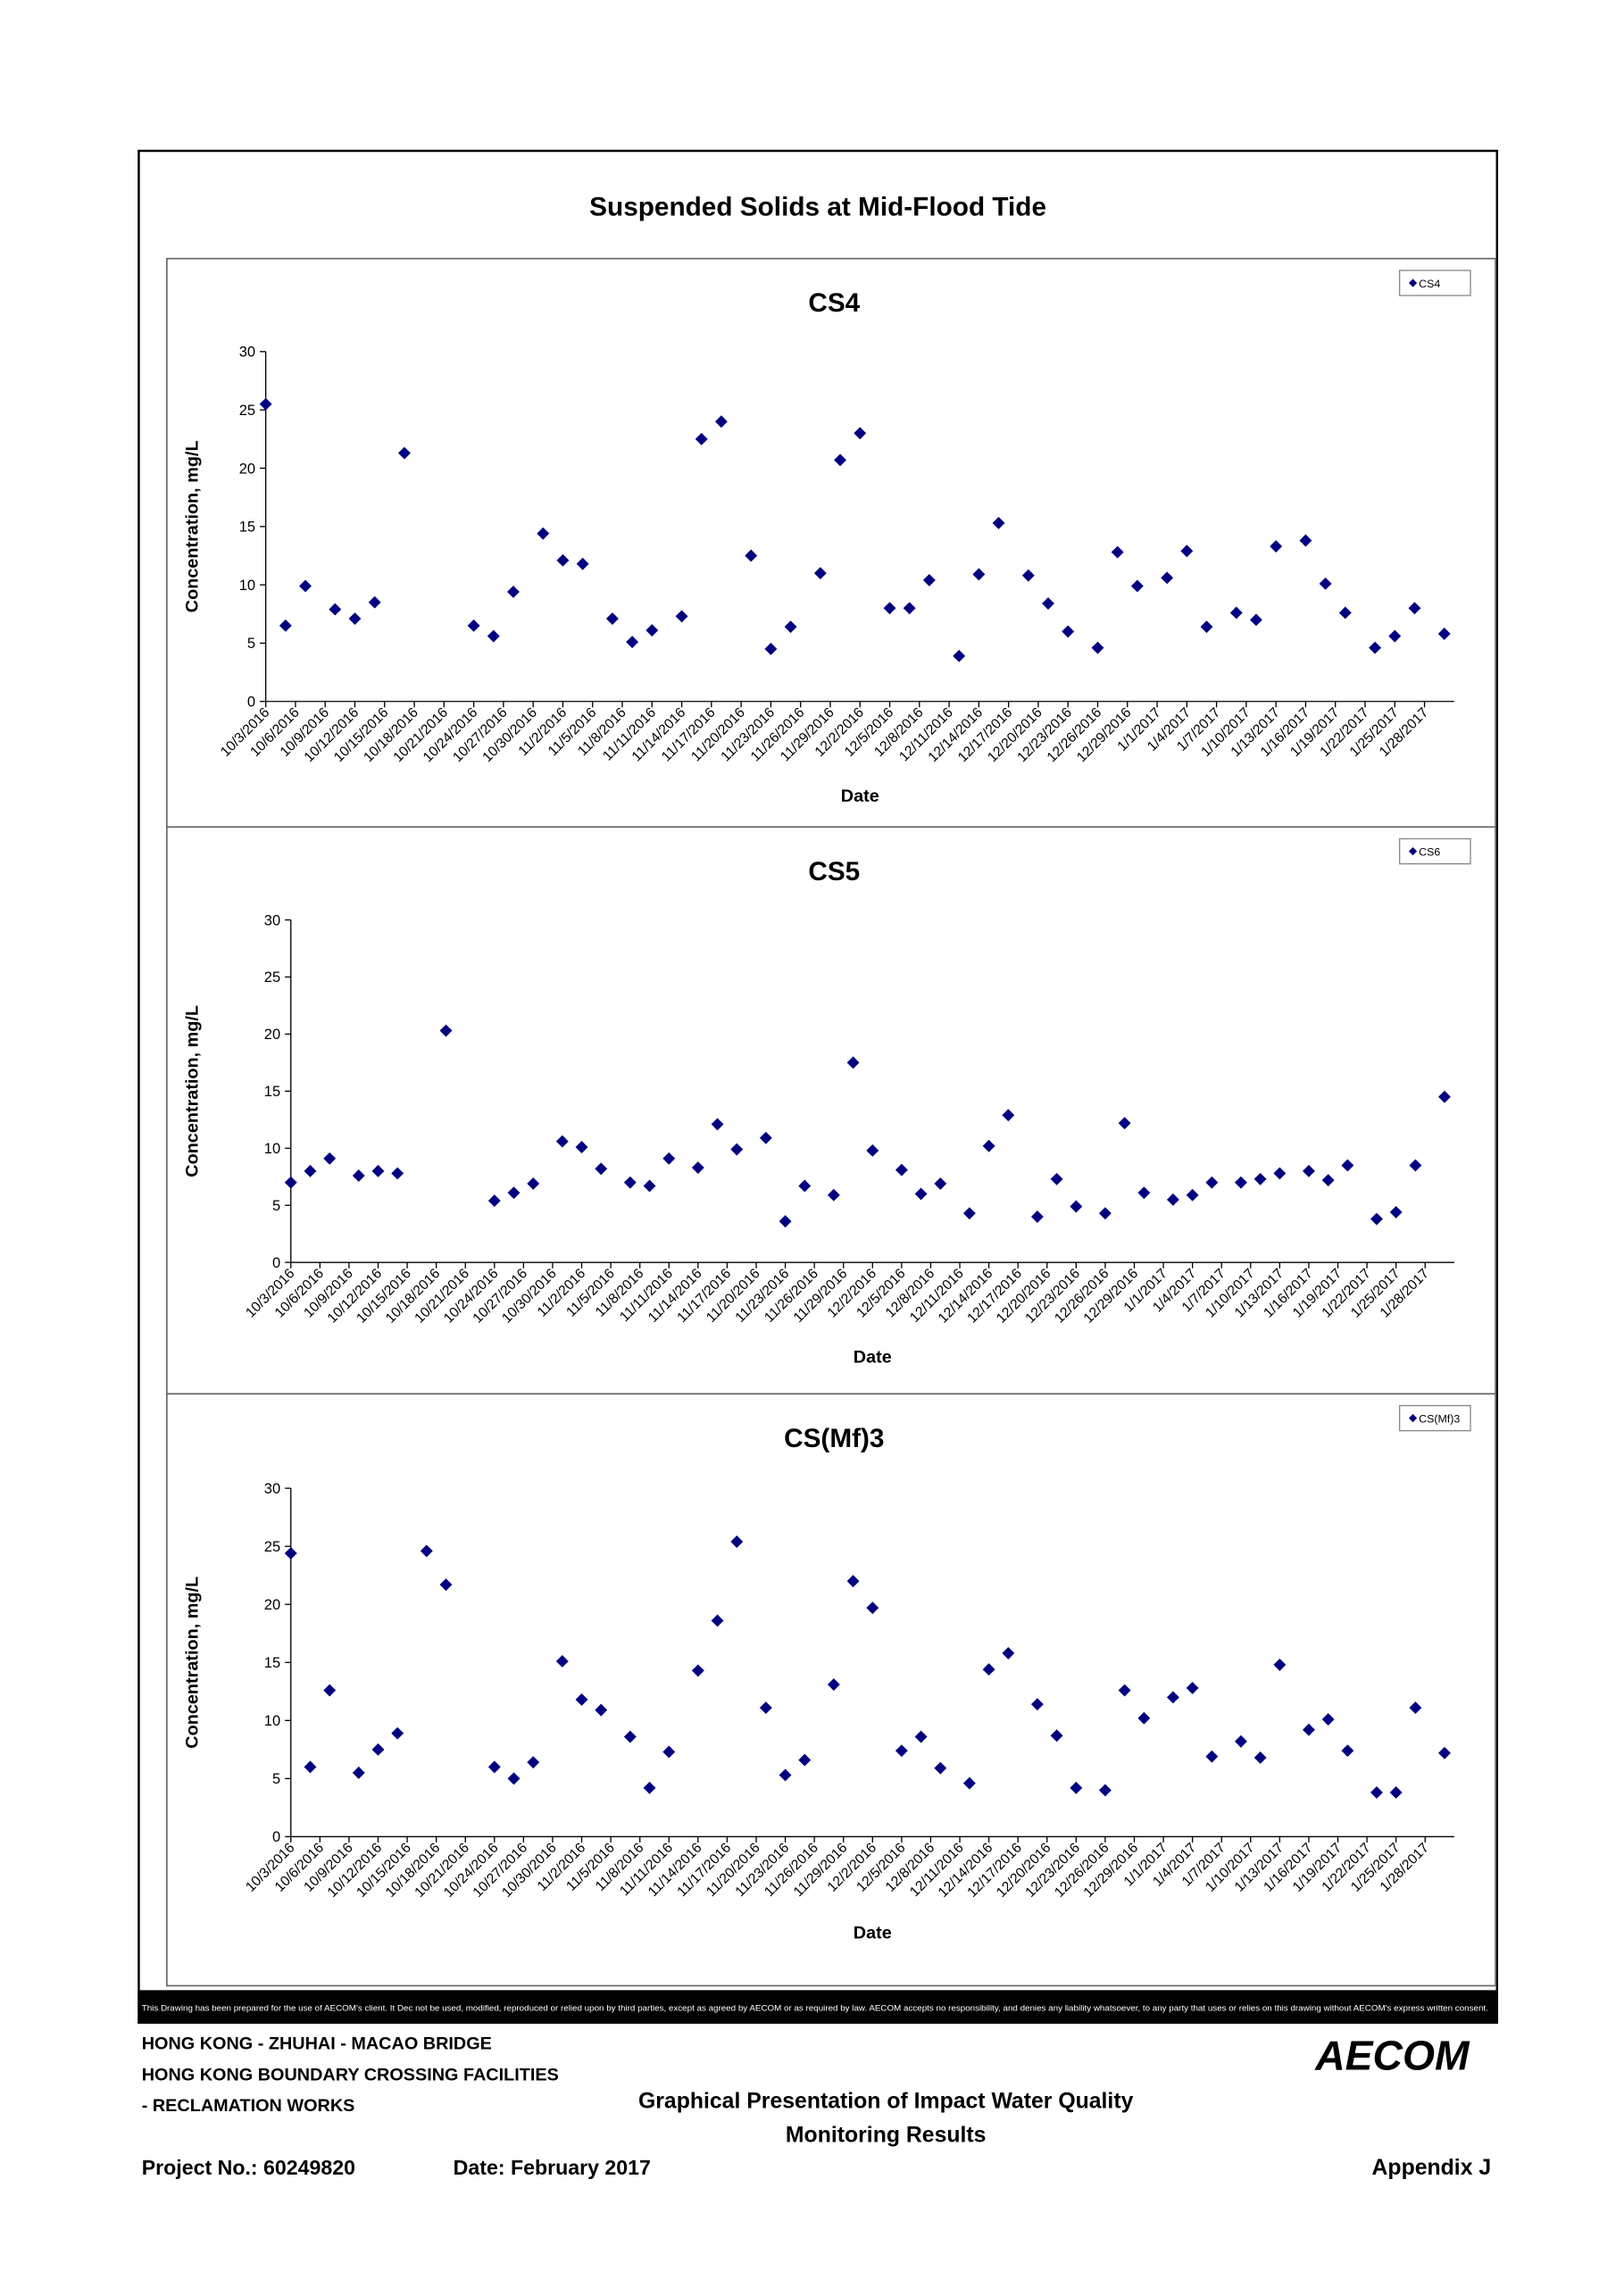 Image resolution: width=1624 pixels, height=2296 pixels. What do you see at coordinates (834, 1438) in the screenshot?
I see `chart-title: CS(Mf)3` at bounding box center [834, 1438].